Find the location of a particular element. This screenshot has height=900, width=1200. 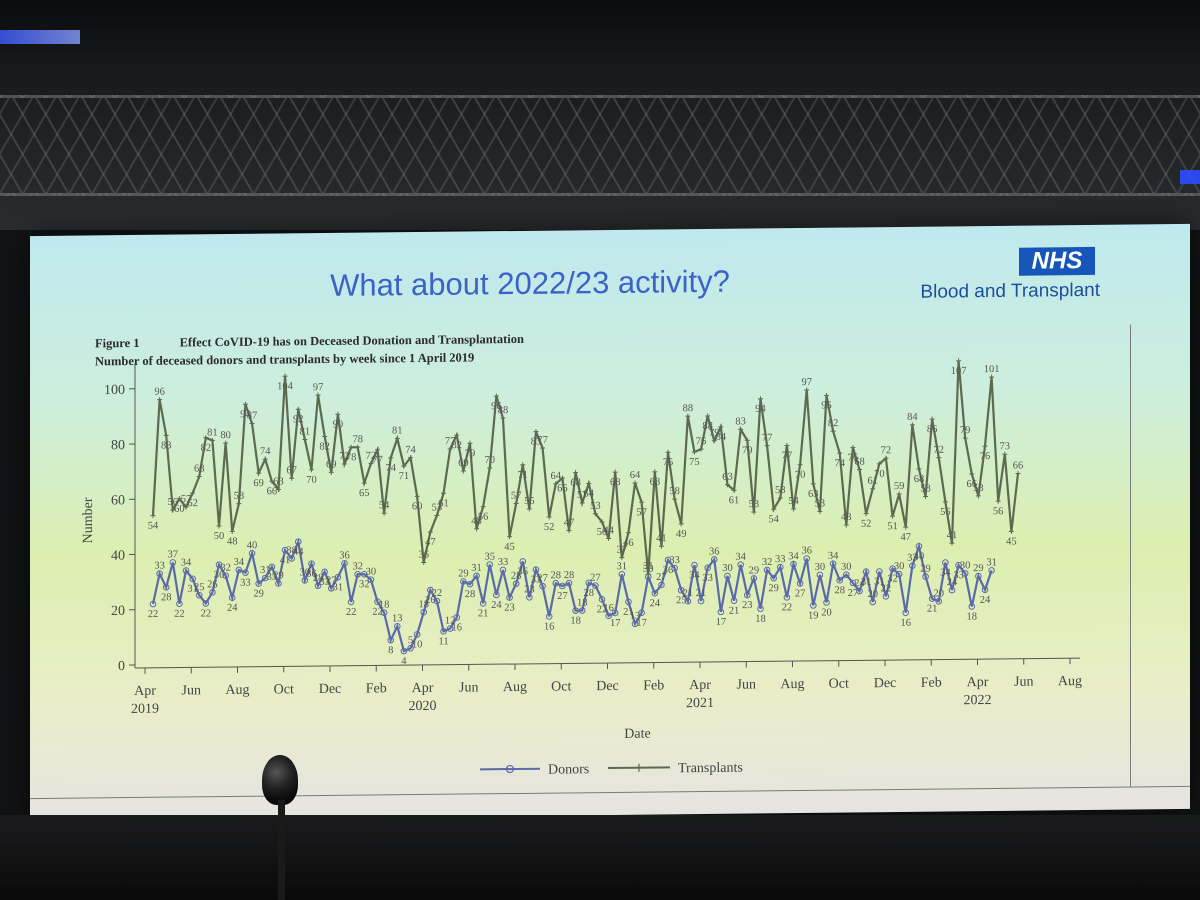

transplants-data-label: 84 is located at coordinates (912, 417).